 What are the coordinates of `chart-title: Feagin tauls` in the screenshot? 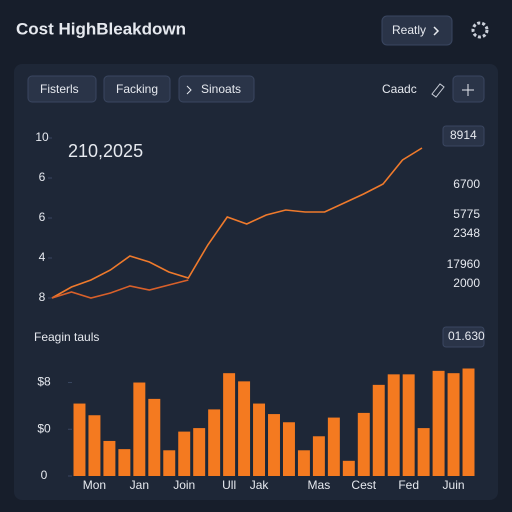 It's located at (66, 337).